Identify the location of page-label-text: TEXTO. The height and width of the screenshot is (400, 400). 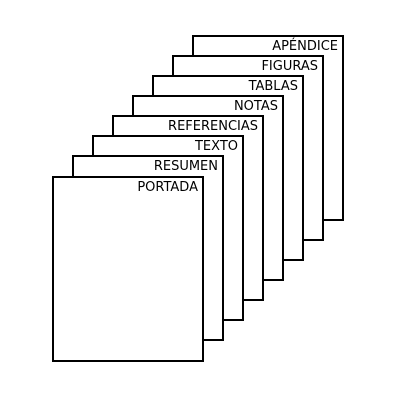
(216, 146).